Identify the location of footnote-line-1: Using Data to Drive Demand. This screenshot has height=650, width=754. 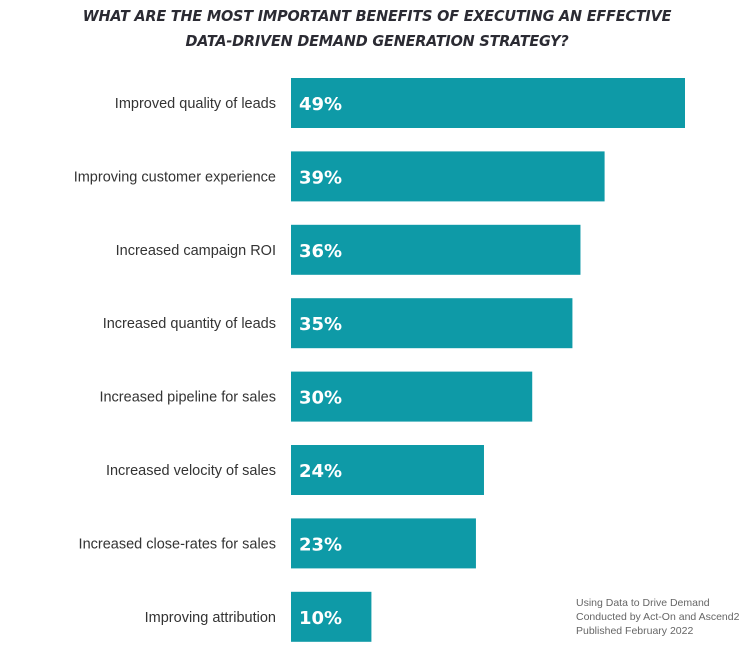
(643, 603).